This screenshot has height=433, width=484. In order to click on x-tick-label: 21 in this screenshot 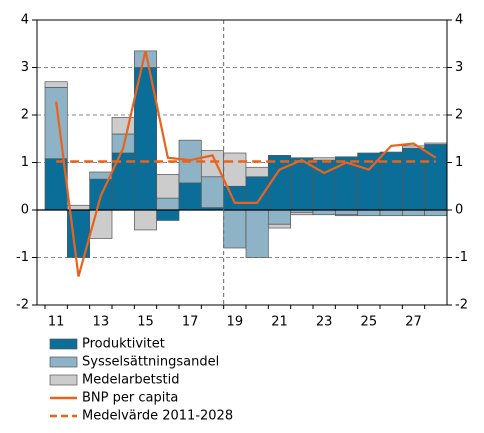, I will do `click(279, 322)`.